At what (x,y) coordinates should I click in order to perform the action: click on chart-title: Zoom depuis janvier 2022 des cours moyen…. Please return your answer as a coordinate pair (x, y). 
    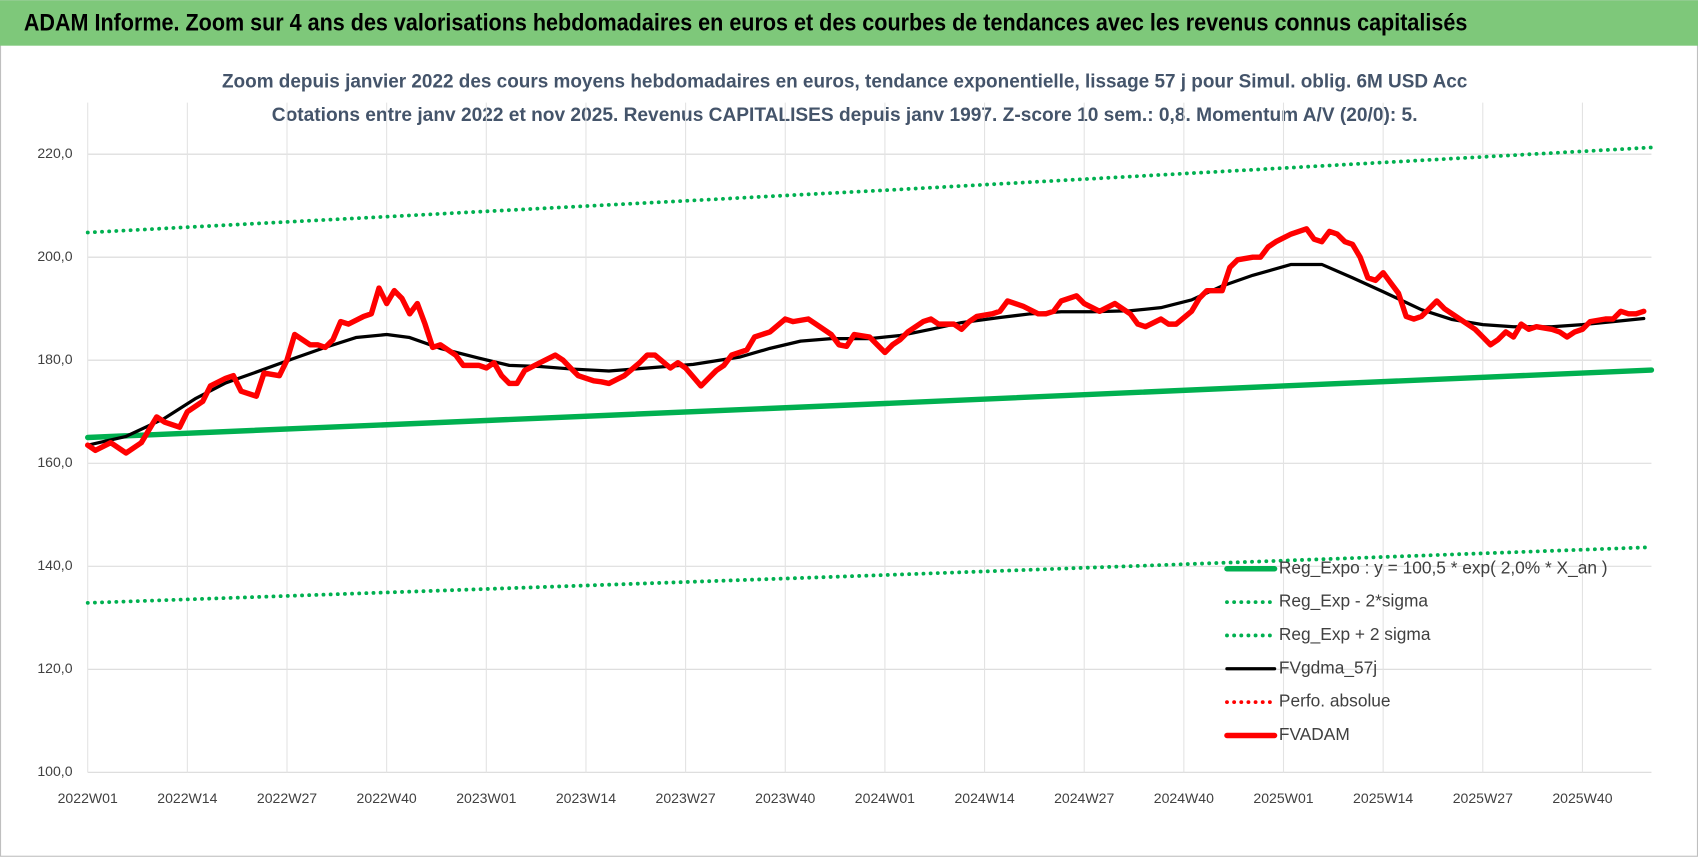
    Looking at the image, I should click on (844, 82).